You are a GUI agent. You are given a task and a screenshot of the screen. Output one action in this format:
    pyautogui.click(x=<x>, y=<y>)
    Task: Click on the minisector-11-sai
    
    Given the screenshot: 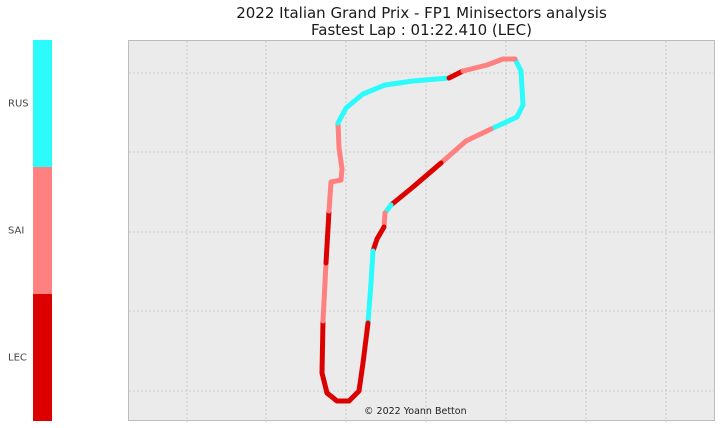 What is the action you would take?
    pyautogui.click(x=324, y=292)
    